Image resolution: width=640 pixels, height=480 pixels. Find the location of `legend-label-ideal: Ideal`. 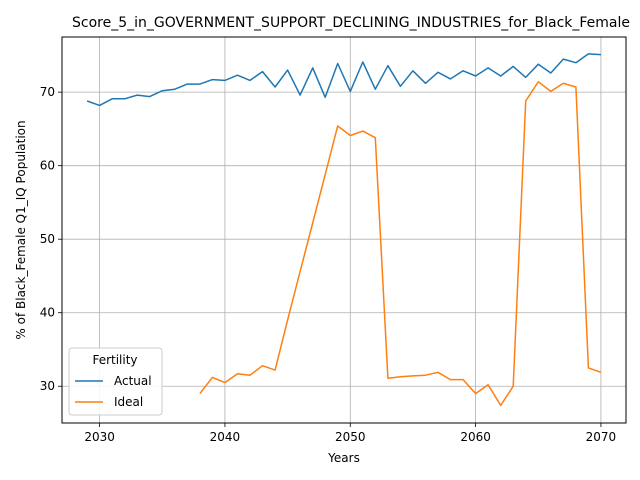

legend-label-ideal: Ideal is located at coordinates (128, 402).